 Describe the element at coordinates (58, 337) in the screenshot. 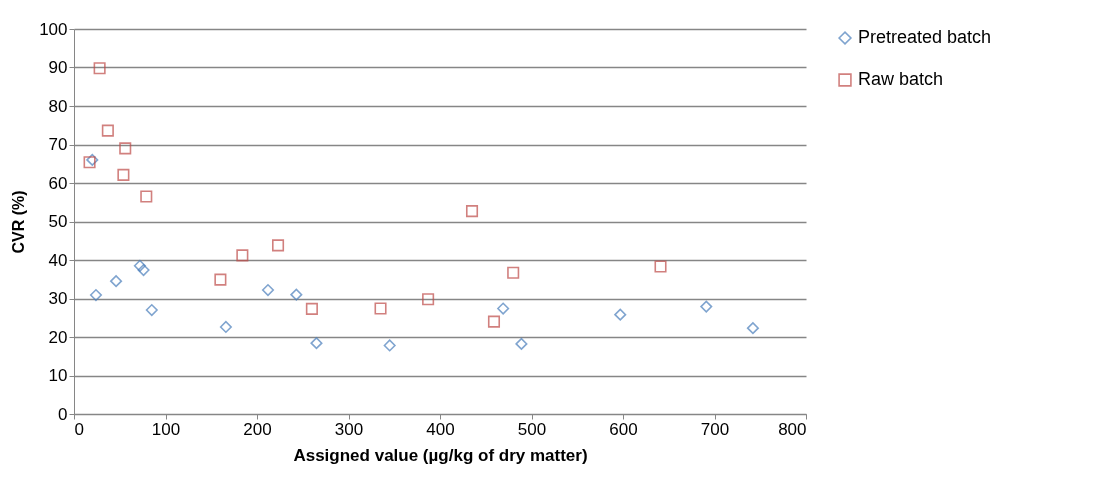

I see `y-tick-label: 20` at that location.